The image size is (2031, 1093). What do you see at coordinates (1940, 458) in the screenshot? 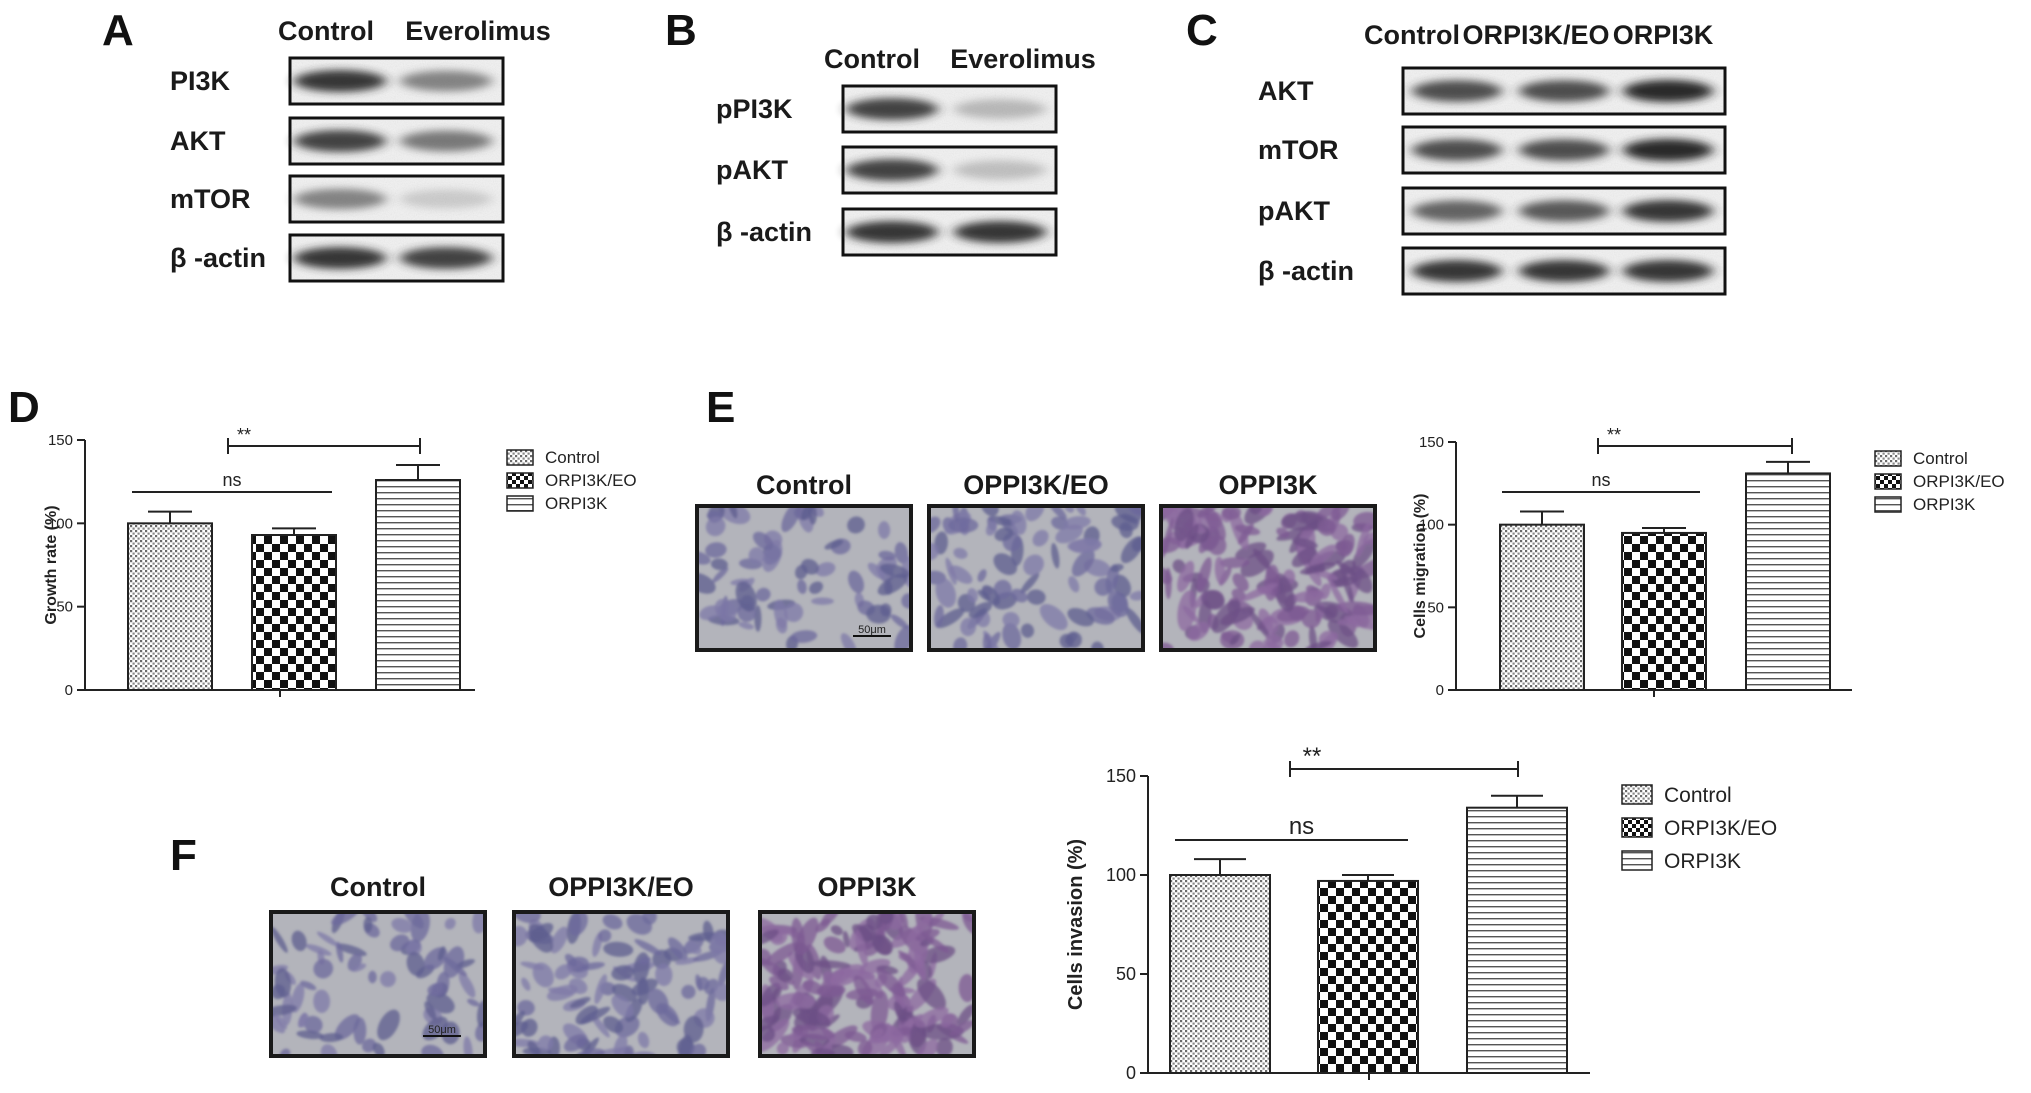
I see `legend-label: Control` at bounding box center [1940, 458].